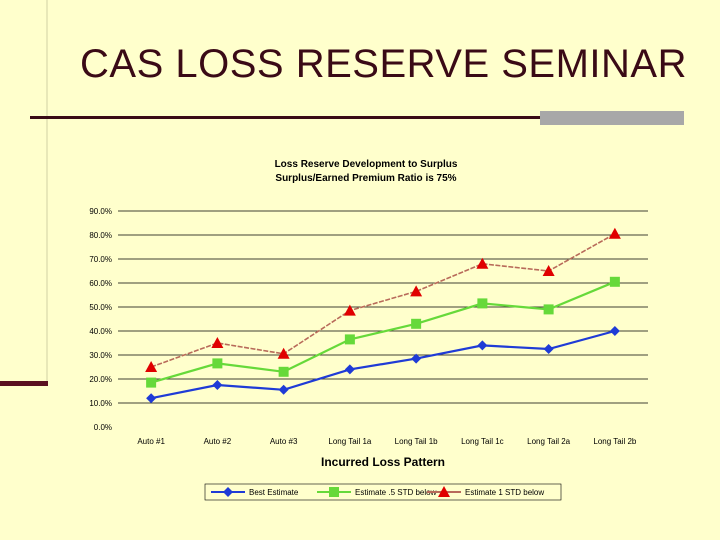  Describe the element at coordinates (103, 427) in the screenshot. I see `y-tick-label: 0.0%` at that location.